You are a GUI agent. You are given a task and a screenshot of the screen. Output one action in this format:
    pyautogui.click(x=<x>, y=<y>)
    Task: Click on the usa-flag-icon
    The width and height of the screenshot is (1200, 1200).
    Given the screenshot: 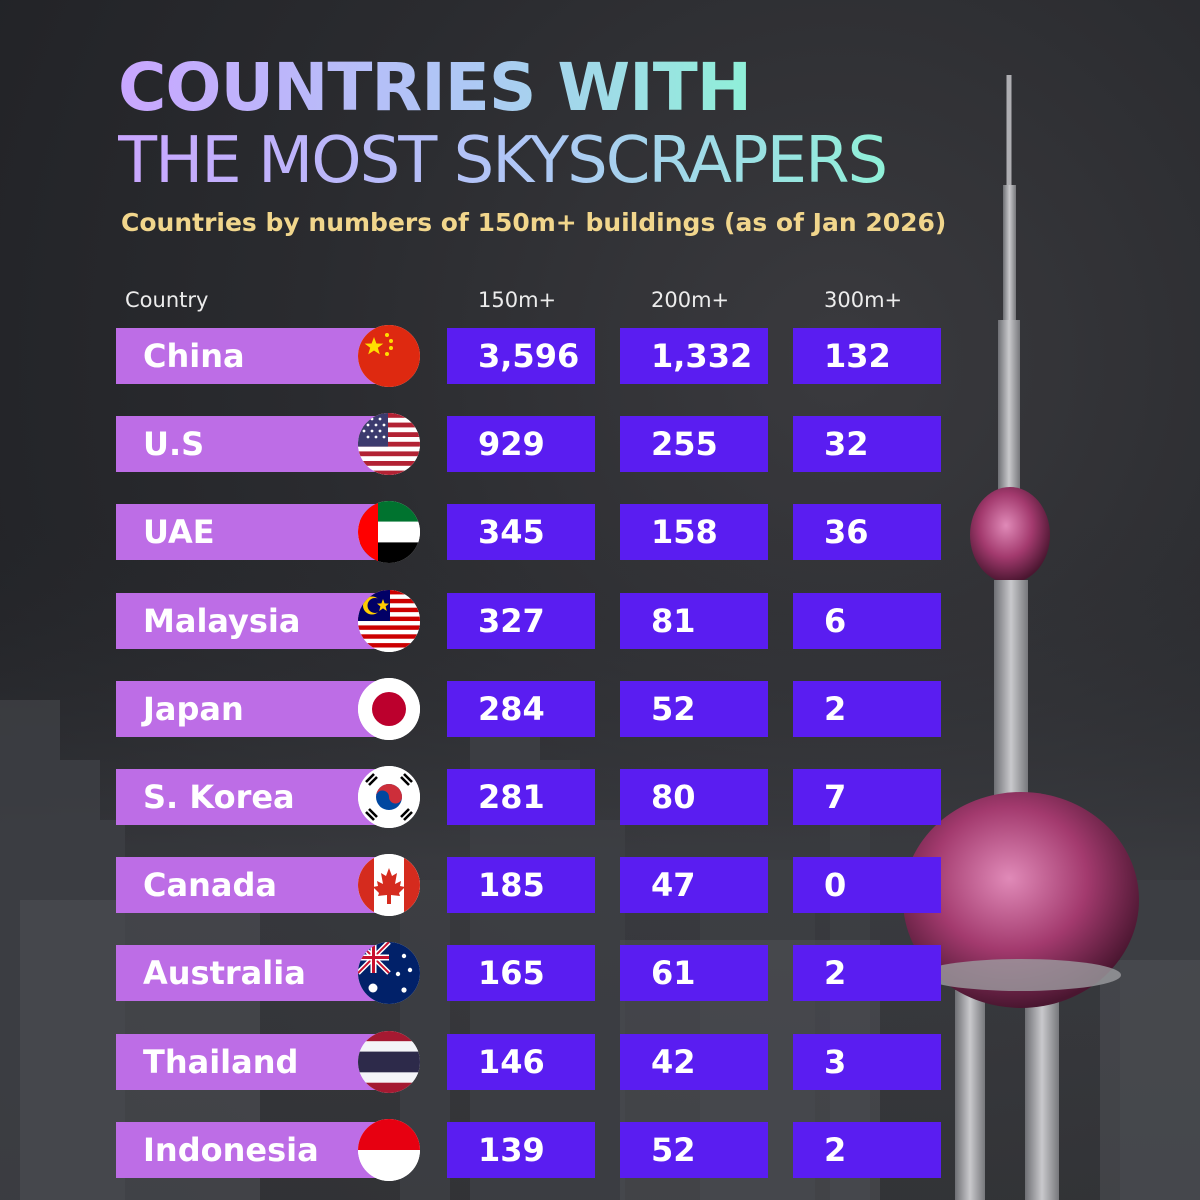 What is the action you would take?
    pyautogui.click(x=389, y=444)
    